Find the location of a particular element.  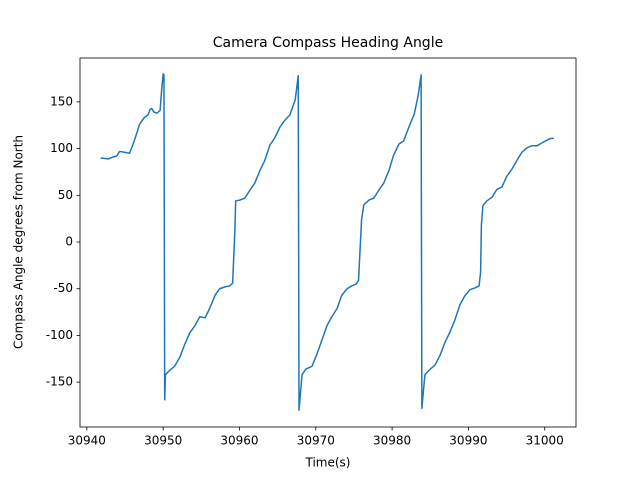

x-tick-label: 30970 is located at coordinates (316, 441).